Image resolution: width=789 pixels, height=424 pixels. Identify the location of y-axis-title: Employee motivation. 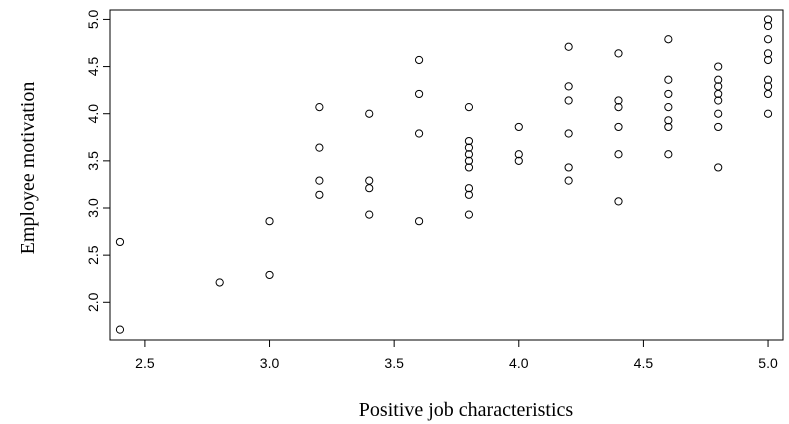
(28, 168).